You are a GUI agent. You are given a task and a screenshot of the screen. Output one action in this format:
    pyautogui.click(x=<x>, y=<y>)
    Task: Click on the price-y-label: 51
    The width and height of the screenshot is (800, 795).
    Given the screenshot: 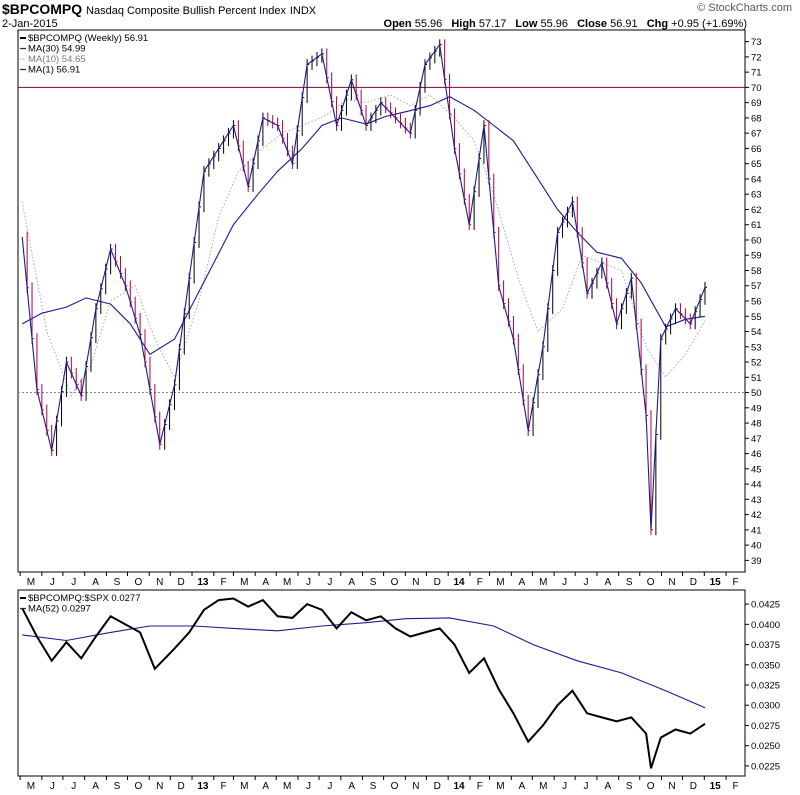 What is the action you would take?
    pyautogui.click(x=756, y=378)
    